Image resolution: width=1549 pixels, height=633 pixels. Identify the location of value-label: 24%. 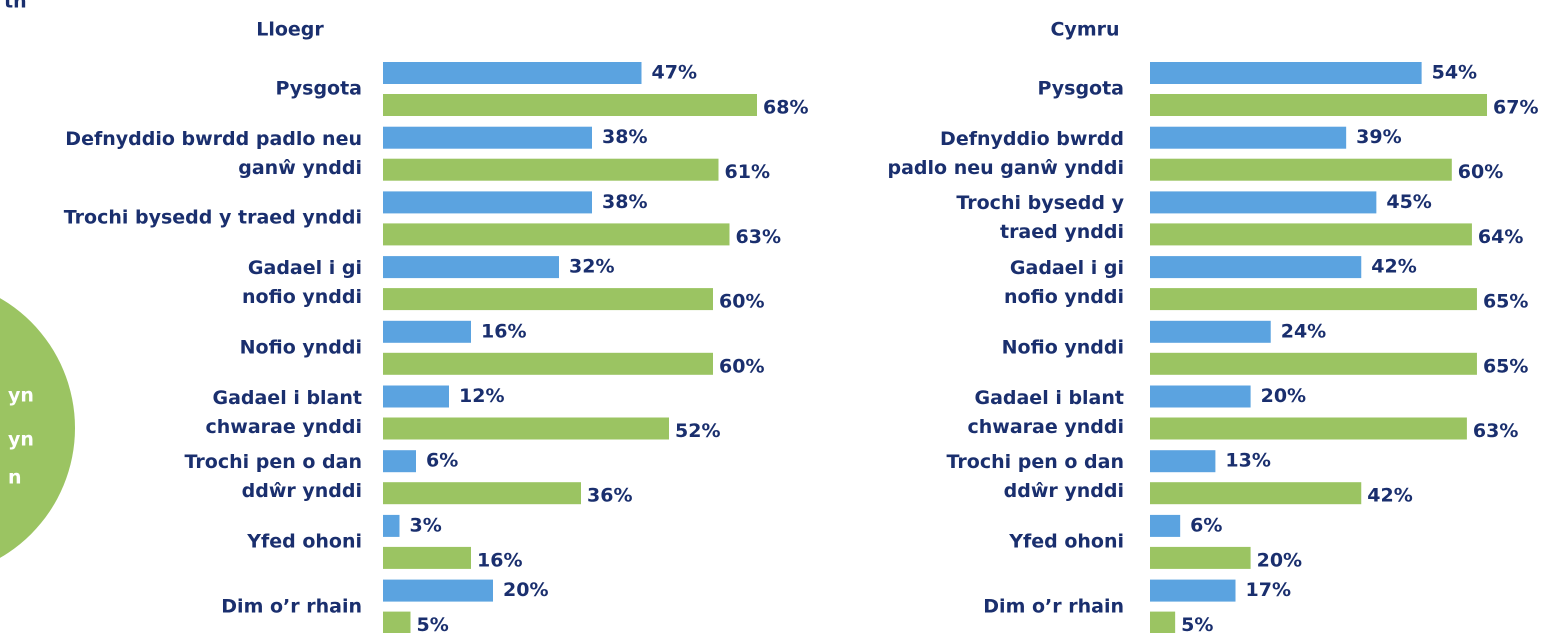
(1303, 331).